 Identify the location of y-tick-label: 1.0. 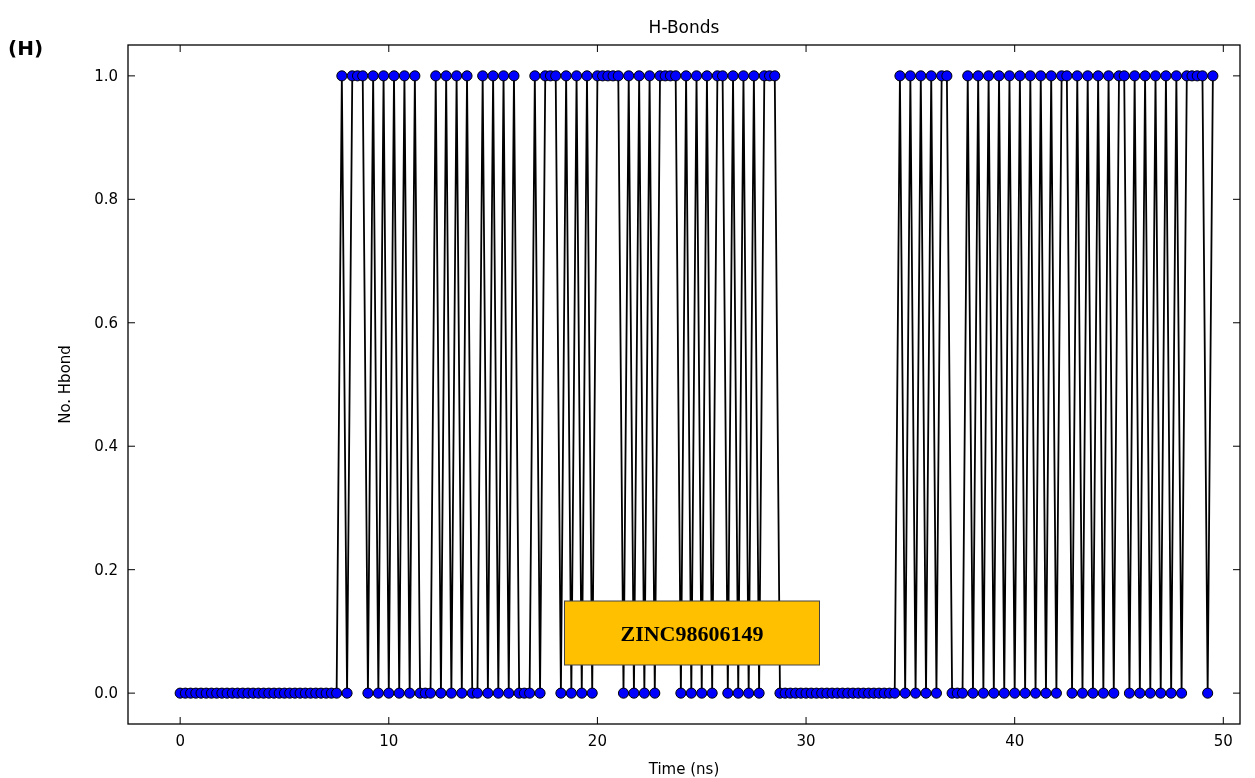
(106, 75).